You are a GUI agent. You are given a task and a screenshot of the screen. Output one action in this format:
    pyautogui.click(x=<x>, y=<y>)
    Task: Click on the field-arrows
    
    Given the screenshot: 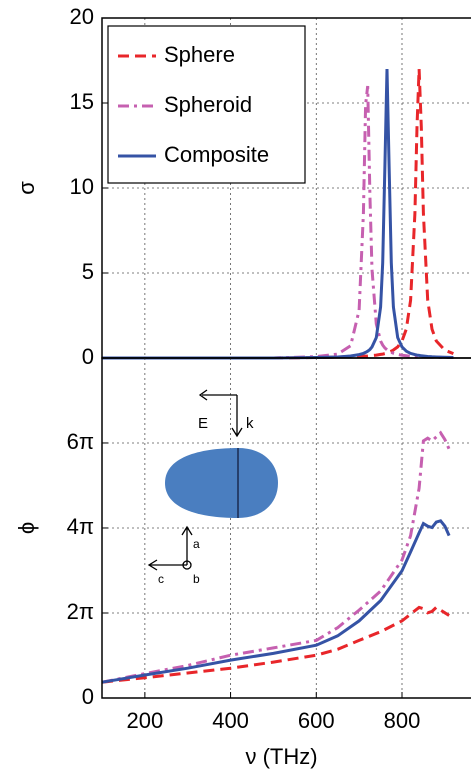 What is the action you would take?
    pyautogui.click(x=220, y=413)
    